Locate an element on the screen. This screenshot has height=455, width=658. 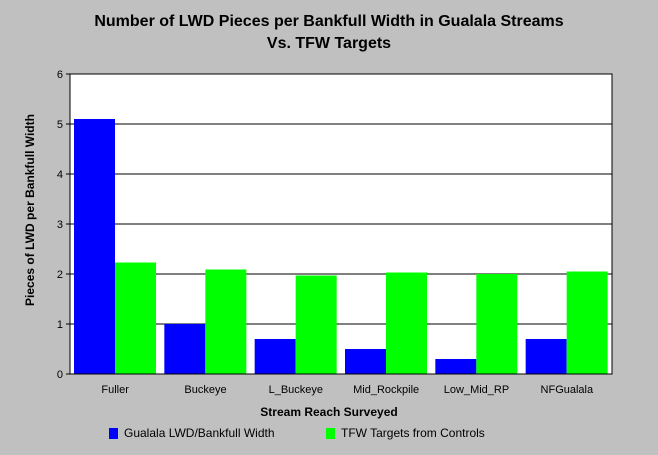
legend-item-tfw: TFW Targets from Controls is located at coordinates (405, 433).